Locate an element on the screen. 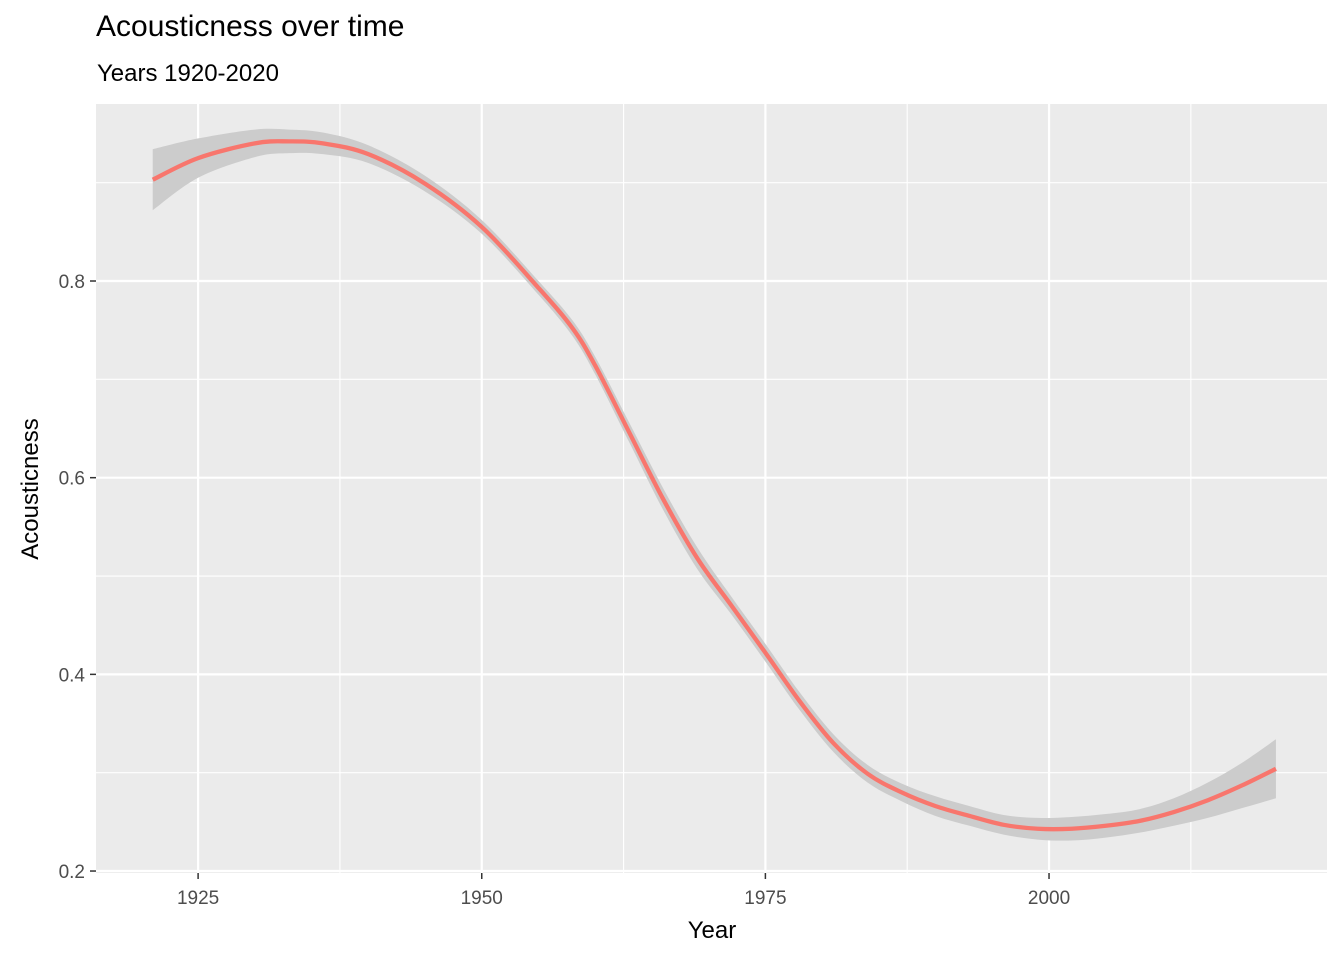 This screenshot has height=960, width=1344. x-axis-title: Year is located at coordinates (712, 930).